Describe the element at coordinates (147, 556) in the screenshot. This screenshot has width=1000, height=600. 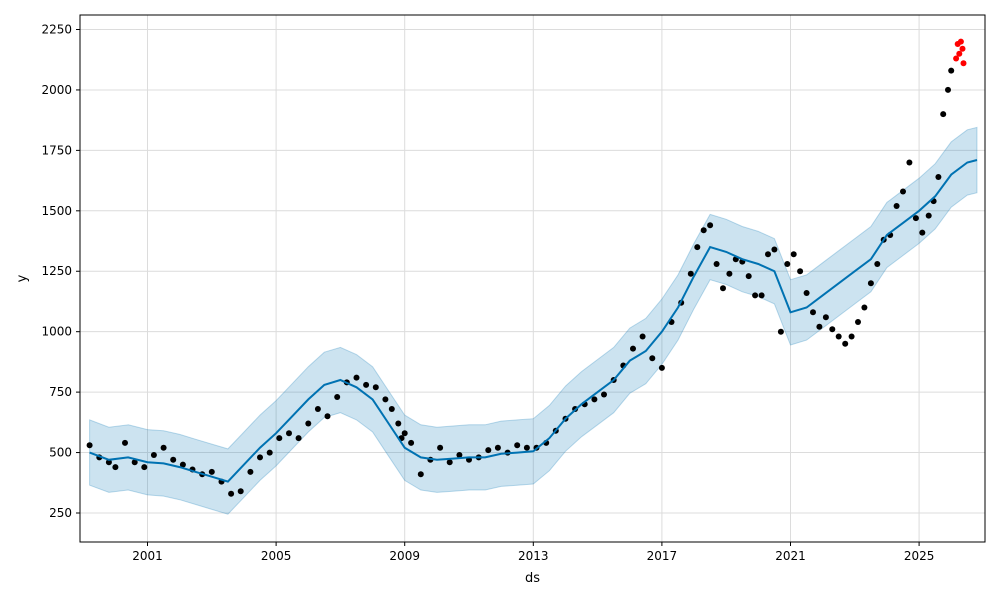
I see `x-tick-label: 2001` at that location.